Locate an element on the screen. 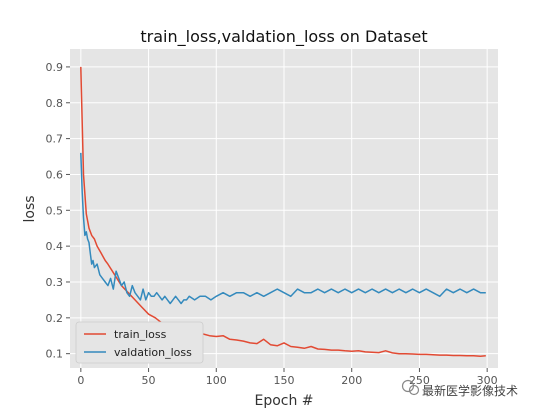  y-tick-label: 0.8 is located at coordinates (55, 103).